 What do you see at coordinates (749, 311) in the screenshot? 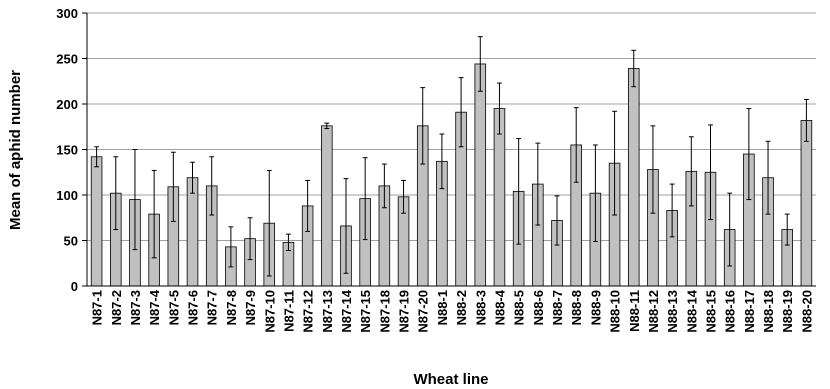
I see `x-tick-label: N88-17` at bounding box center [749, 311].